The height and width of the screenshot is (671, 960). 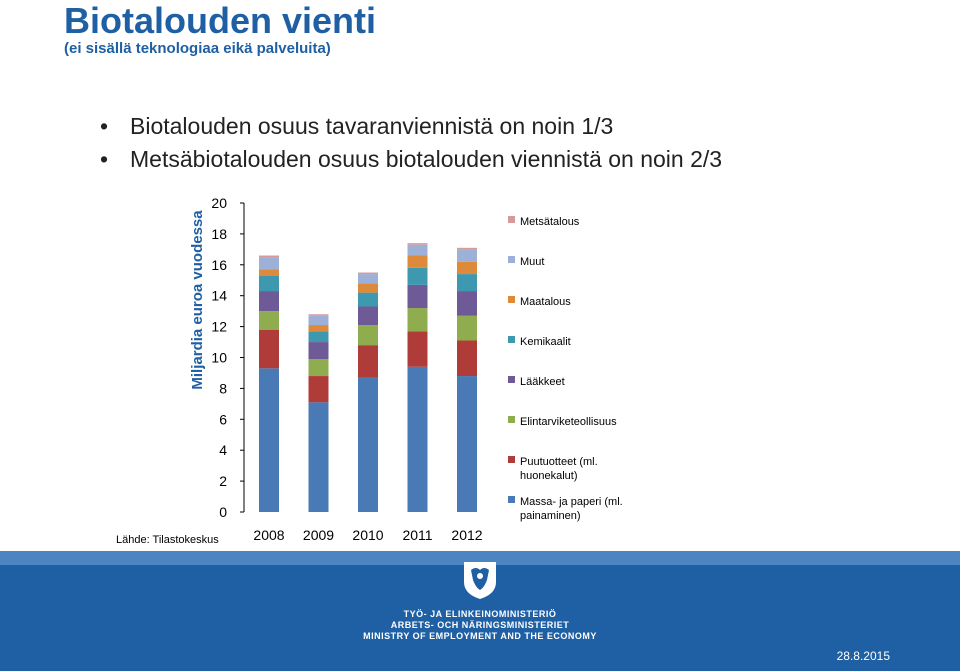 What do you see at coordinates (545, 342) in the screenshot?
I see `legend-label: Kemikaalit` at bounding box center [545, 342].